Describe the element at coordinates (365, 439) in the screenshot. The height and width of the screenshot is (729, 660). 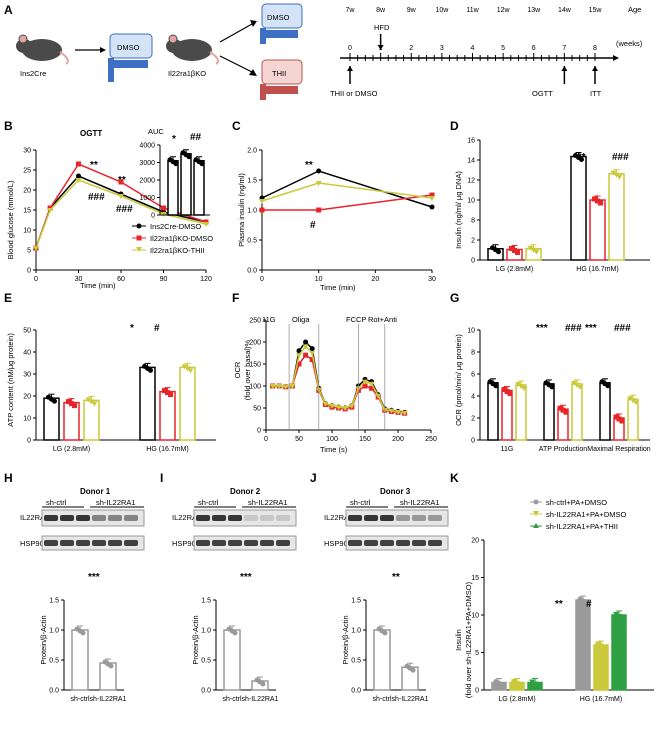
I see `x-tick-label: 150` at that location.